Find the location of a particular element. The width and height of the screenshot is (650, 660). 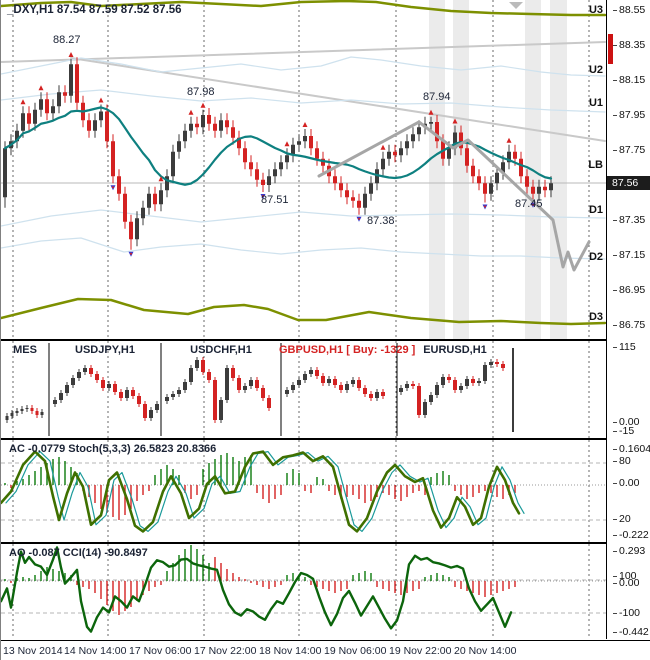

ao-panel-header: AO -0.087 CCI(14) -90.8497 is located at coordinates (78, 553).